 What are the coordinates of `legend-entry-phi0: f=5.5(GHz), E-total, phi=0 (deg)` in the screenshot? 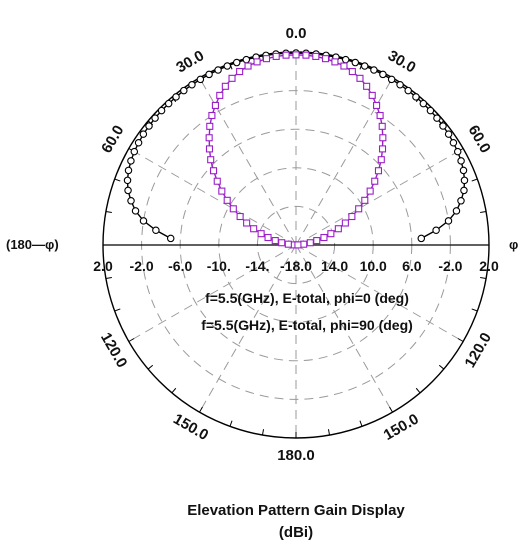 It's located at (307, 298).